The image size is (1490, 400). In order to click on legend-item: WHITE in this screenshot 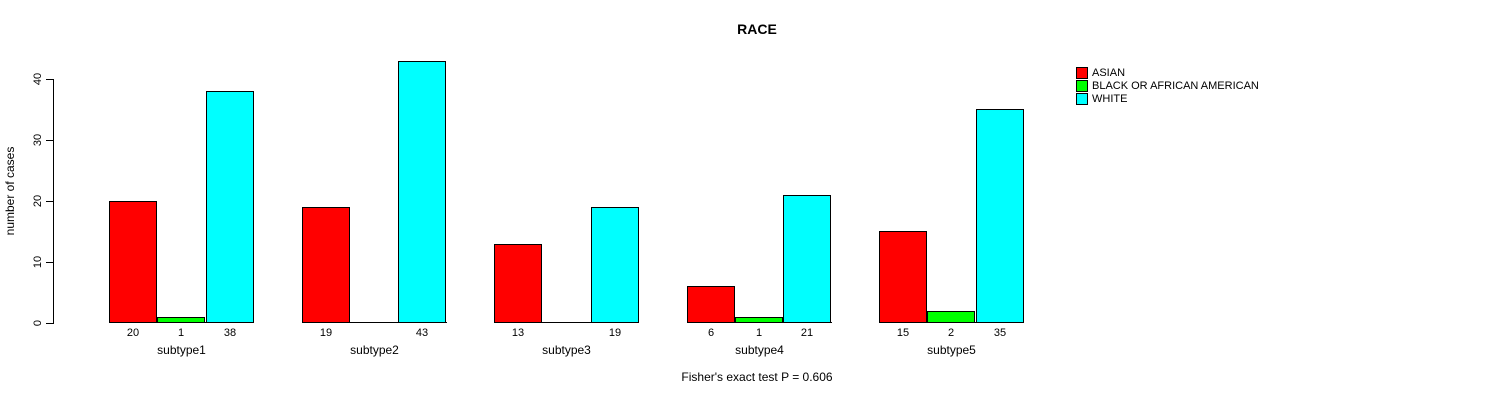, I will do `click(1167, 99)`.